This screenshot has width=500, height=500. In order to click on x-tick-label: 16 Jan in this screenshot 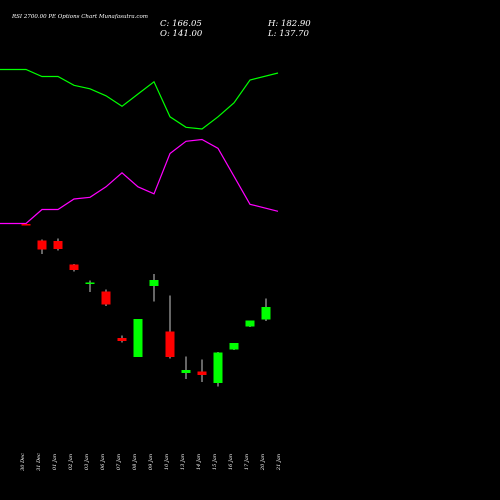, I will do `click(231, 462)`.